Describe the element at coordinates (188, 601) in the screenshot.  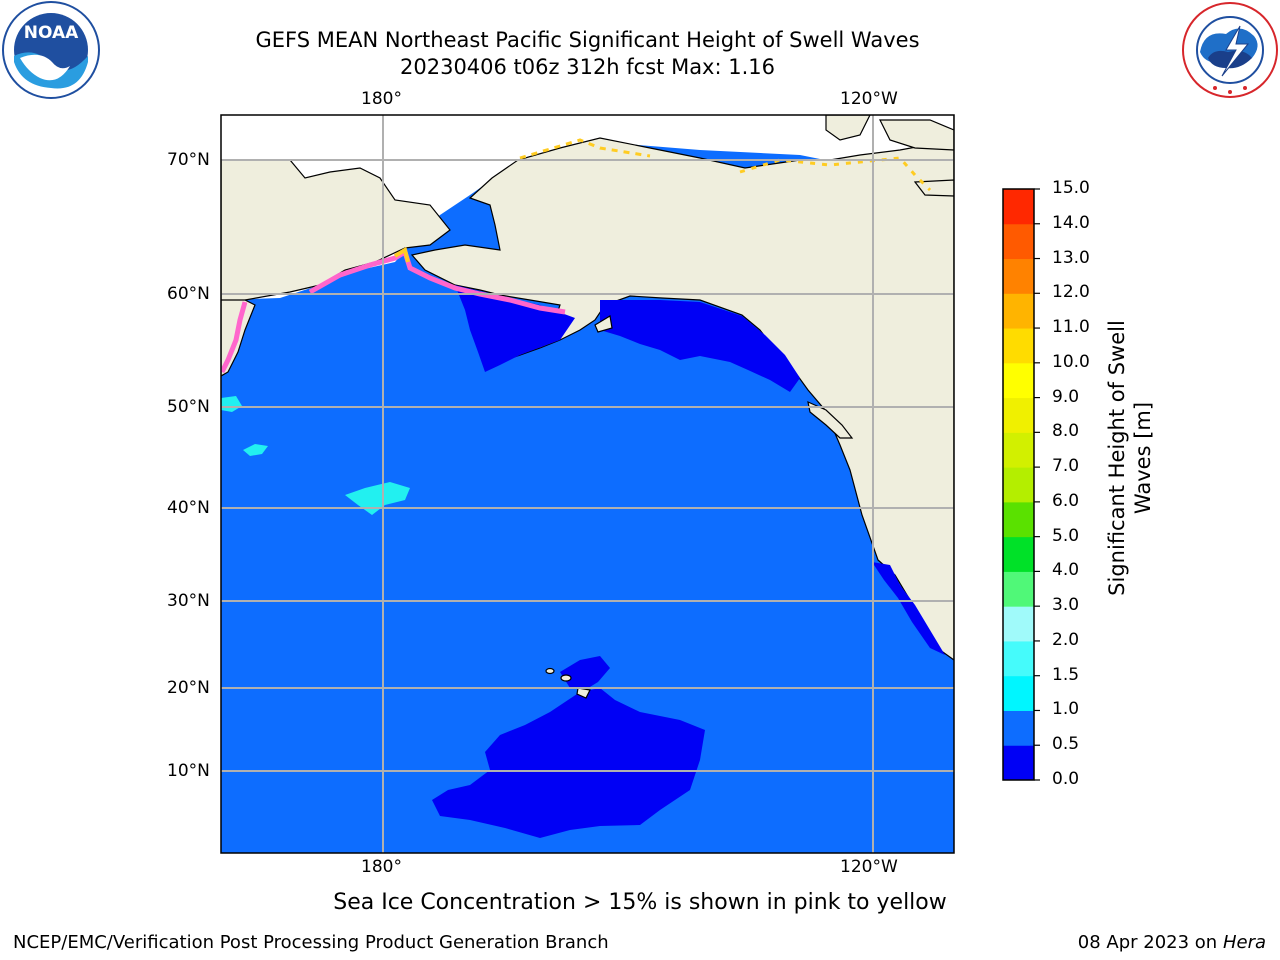
I see `lat-label-30n: 30°N` at that location.